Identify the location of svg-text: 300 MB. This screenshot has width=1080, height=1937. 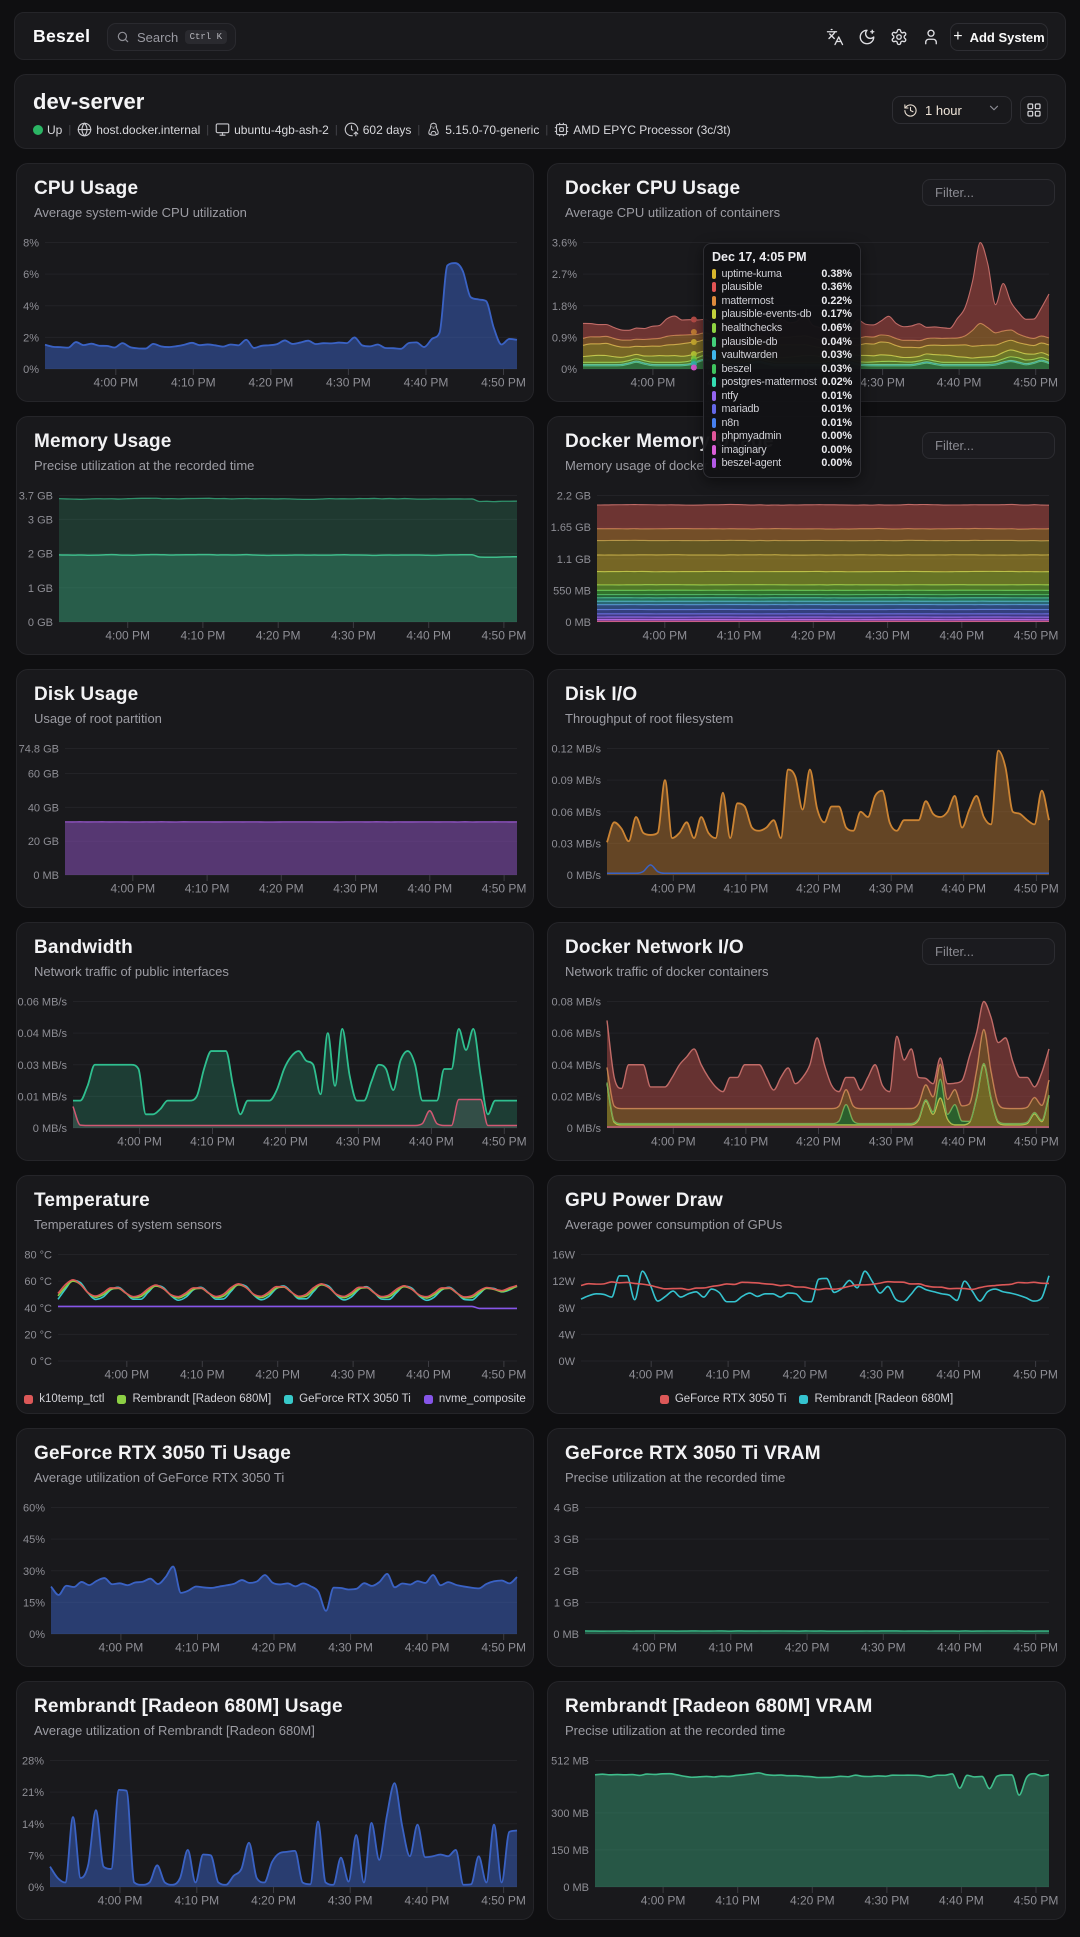
(570, 1814).